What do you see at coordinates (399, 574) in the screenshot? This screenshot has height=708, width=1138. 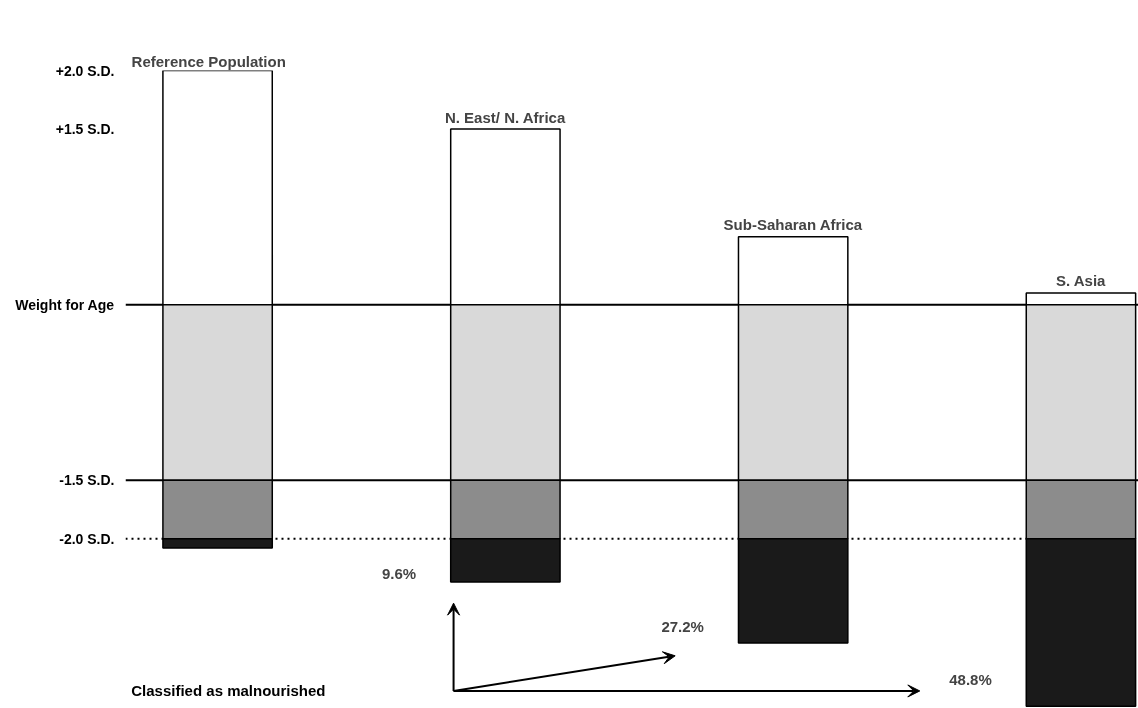 I see `annotation: 9.6%` at bounding box center [399, 574].